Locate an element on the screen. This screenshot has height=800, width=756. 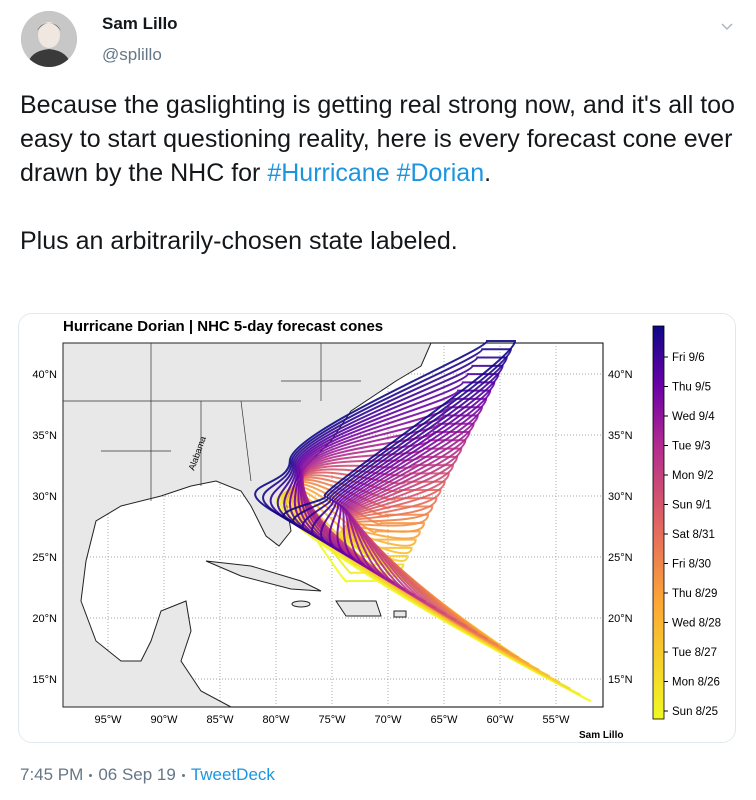
avatar is located at coordinates (49, 39).